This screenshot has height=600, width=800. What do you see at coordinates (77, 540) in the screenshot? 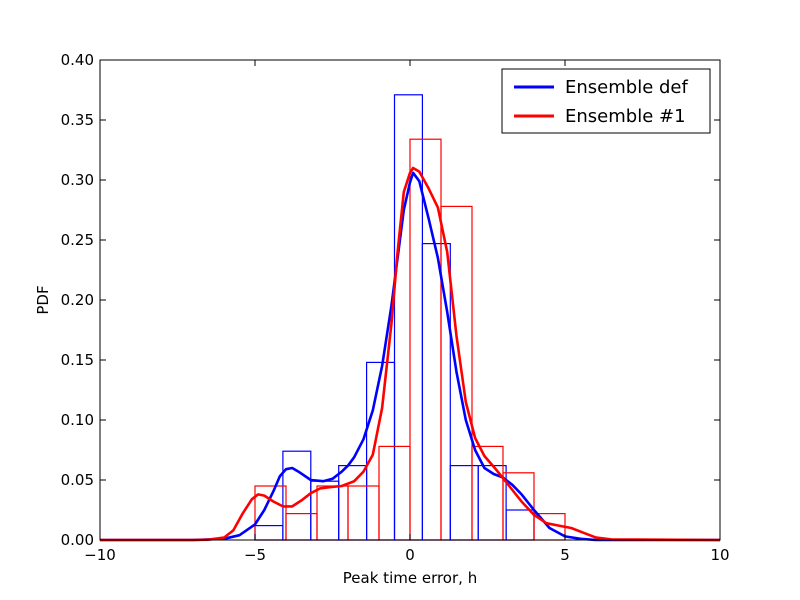
I see `y-tick-label: 0.00` at bounding box center [77, 540].